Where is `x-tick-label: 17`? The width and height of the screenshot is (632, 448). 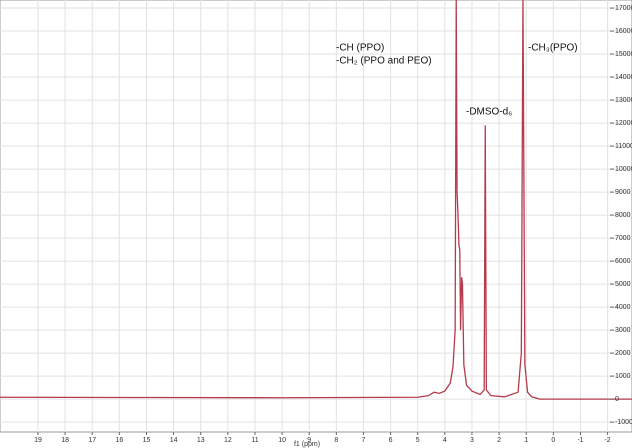
x-tick-label: 17 is located at coordinates (92, 440).